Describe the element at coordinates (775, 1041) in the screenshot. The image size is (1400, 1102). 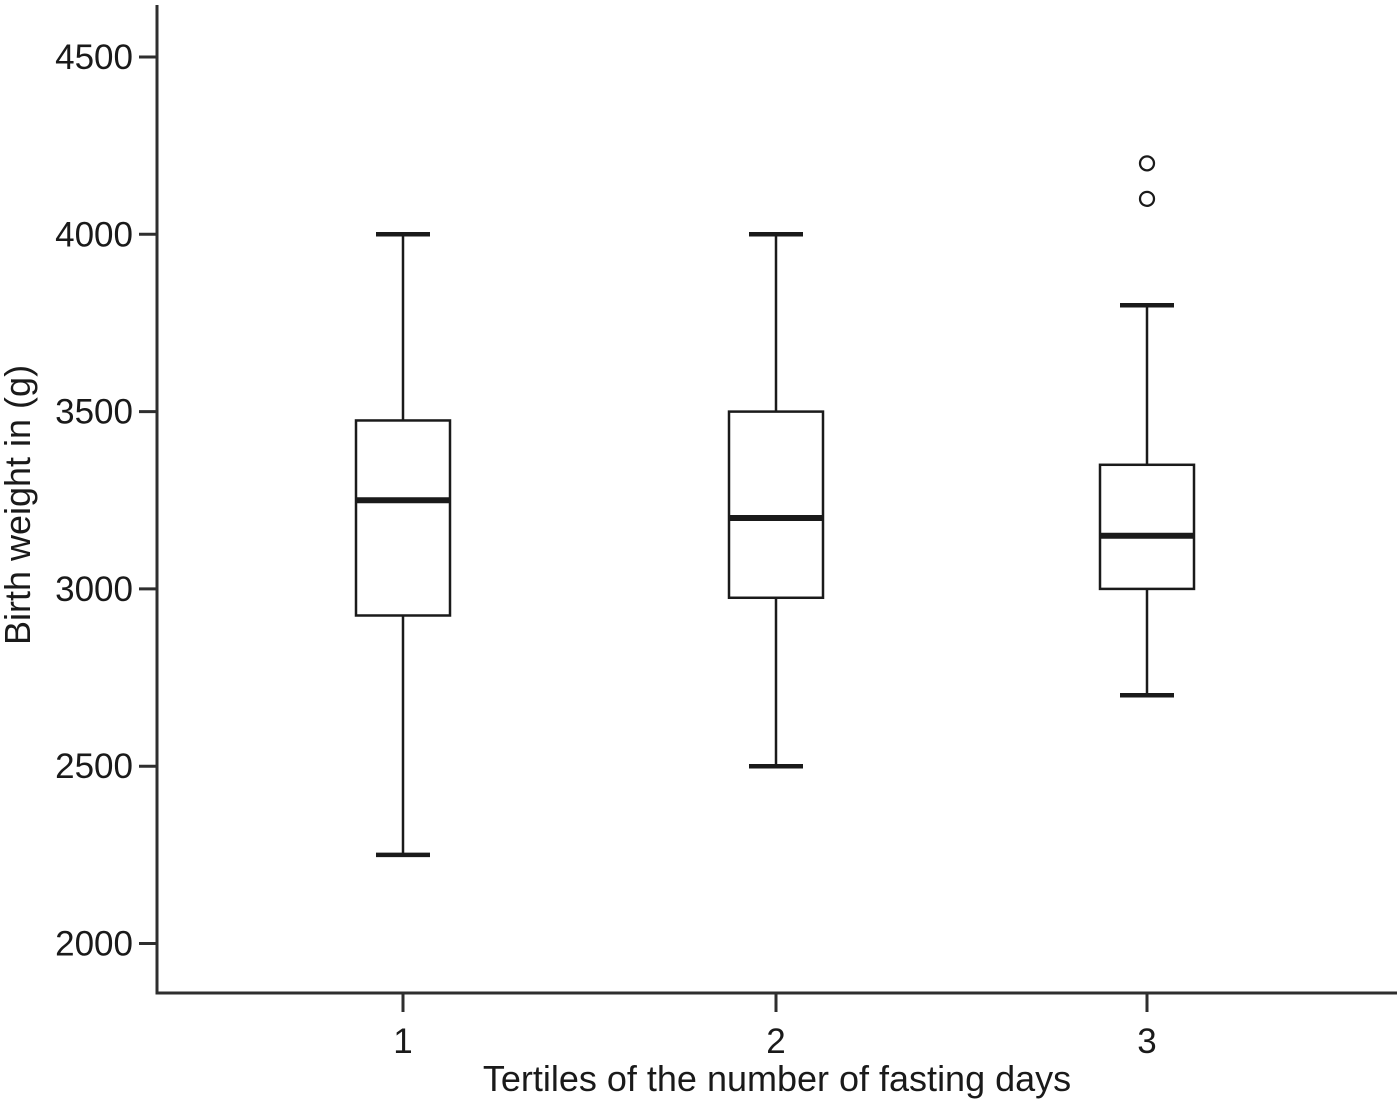
I see `x-tick-label: 2` at that location.